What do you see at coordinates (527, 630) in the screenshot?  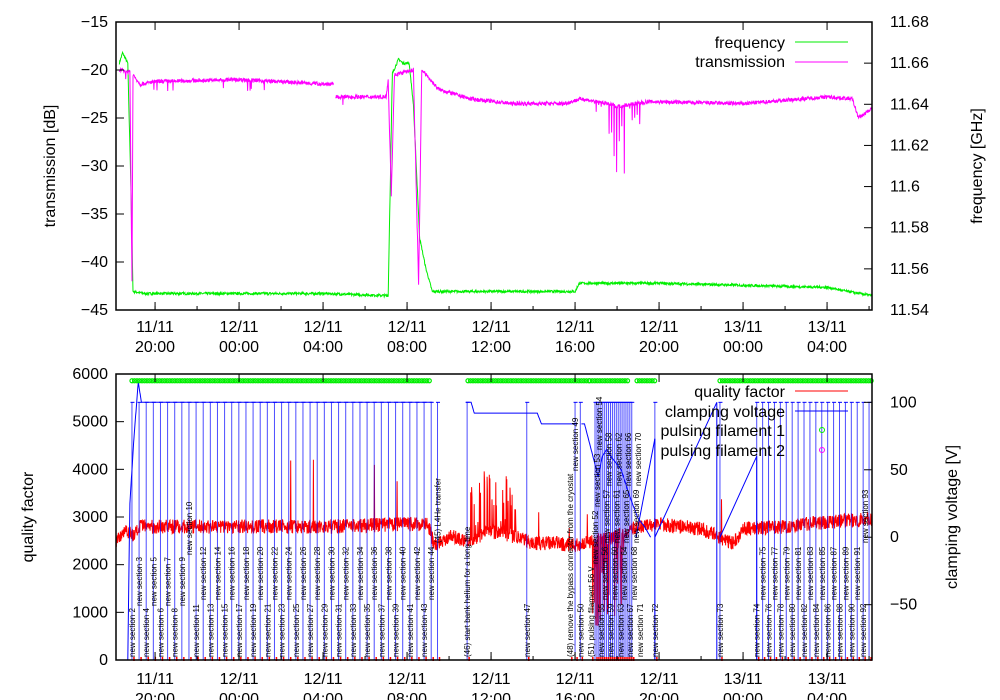 I see `section-annotation: new section 47` at bounding box center [527, 630].